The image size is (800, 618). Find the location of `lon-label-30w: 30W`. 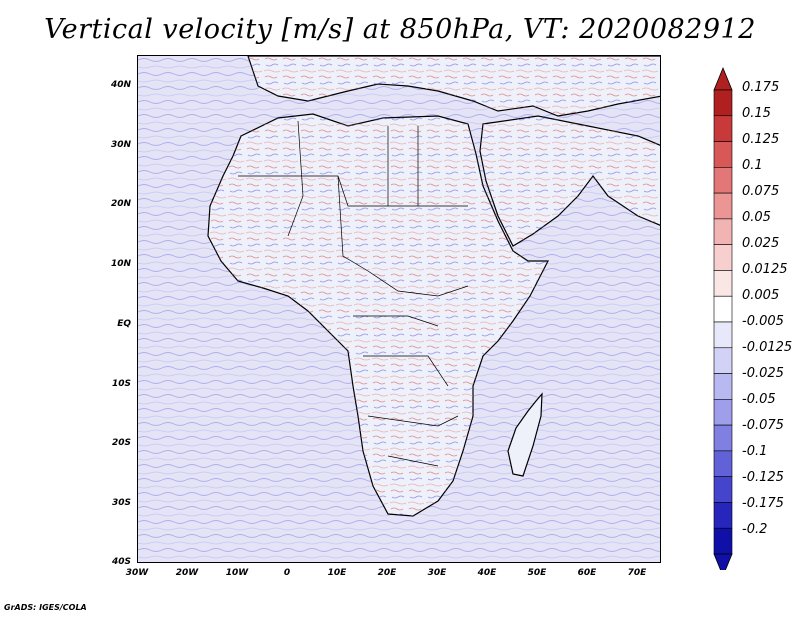

lon-label-30w: 30W is located at coordinates (137, 573).